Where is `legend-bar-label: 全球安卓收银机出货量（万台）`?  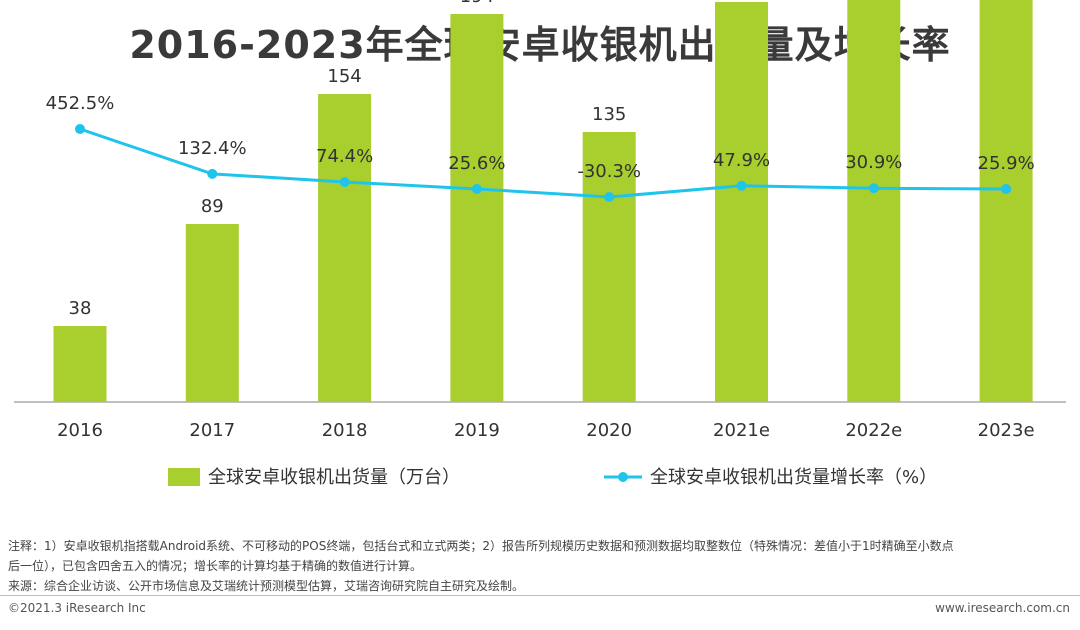 legend-bar-label: 全球安卓收银机出货量（万台） is located at coordinates (334, 477).